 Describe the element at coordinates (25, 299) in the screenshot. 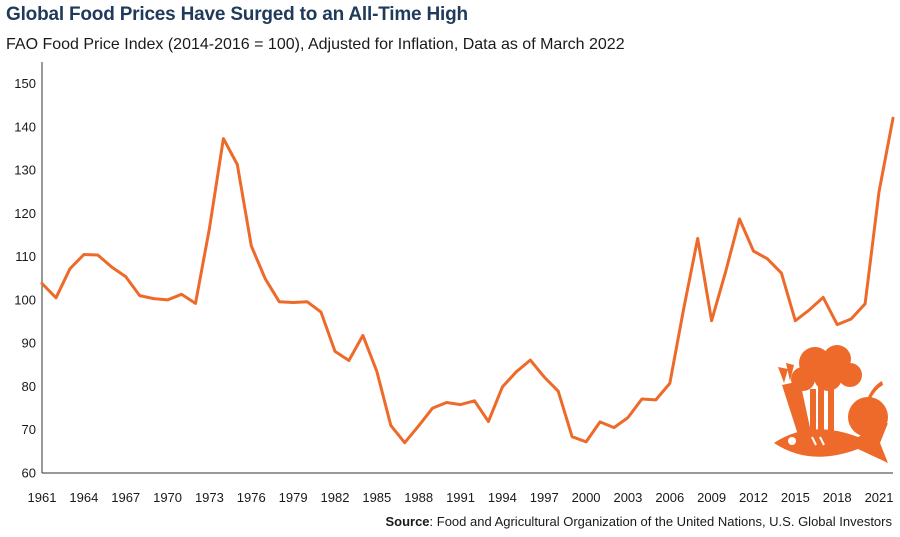

I see `y-tick-label: 100` at that location.